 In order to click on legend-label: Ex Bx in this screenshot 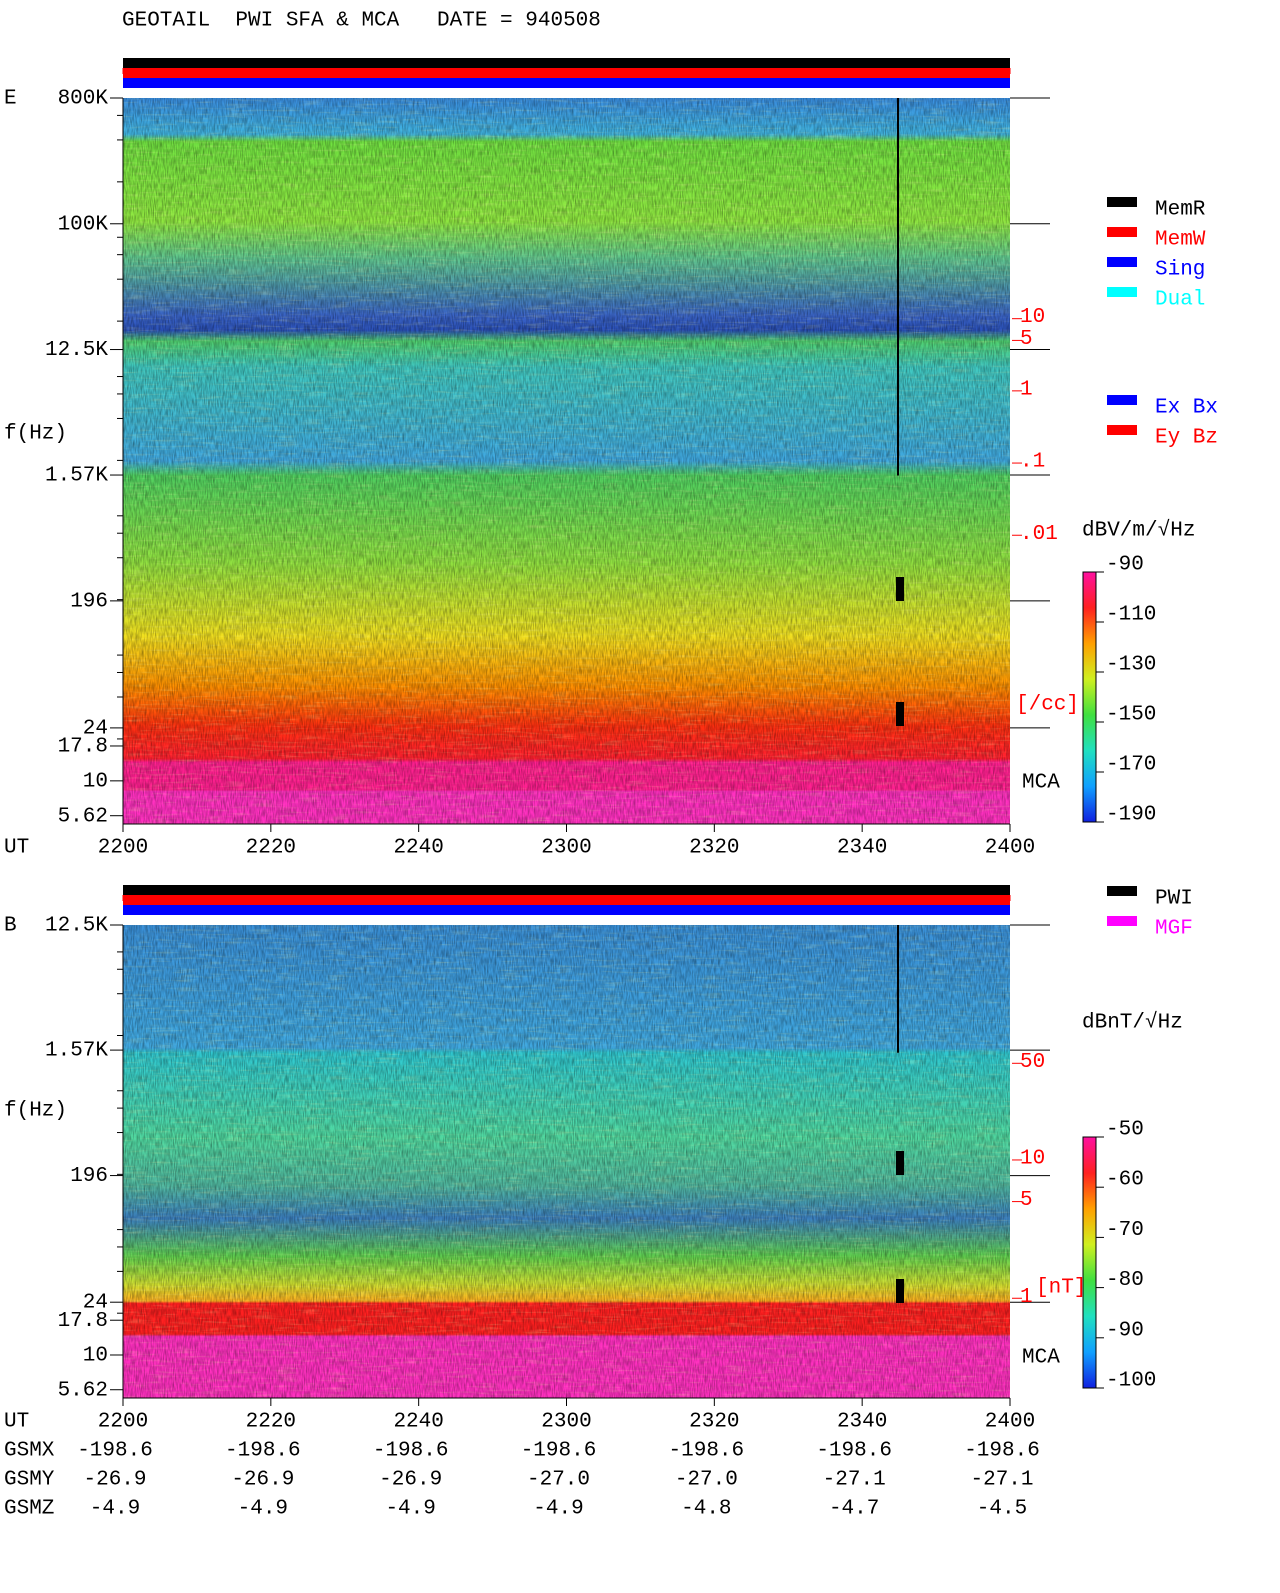, I will do `click(1186, 408)`.